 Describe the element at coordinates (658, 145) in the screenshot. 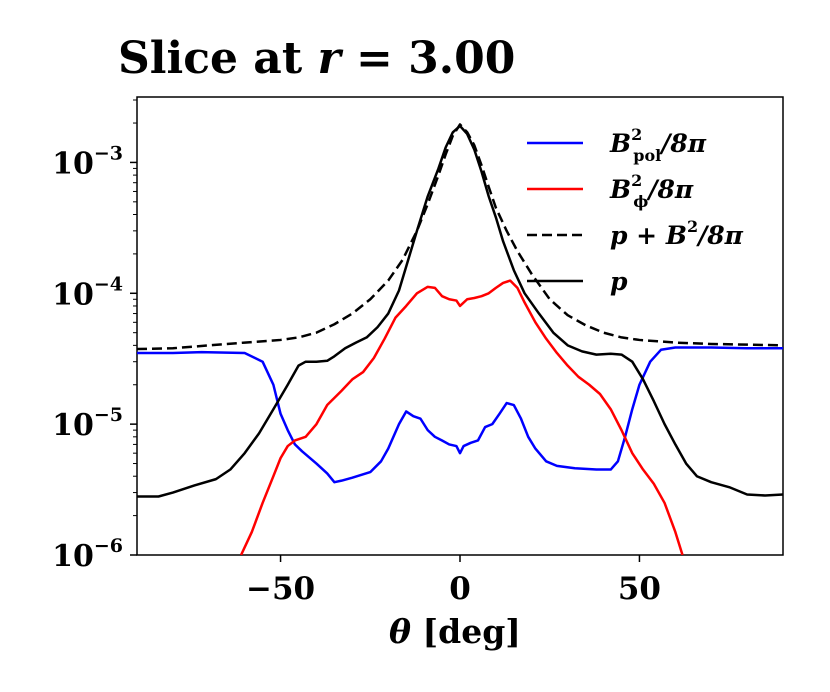

I see `legend-label-0: B2 pol/8π` at that location.